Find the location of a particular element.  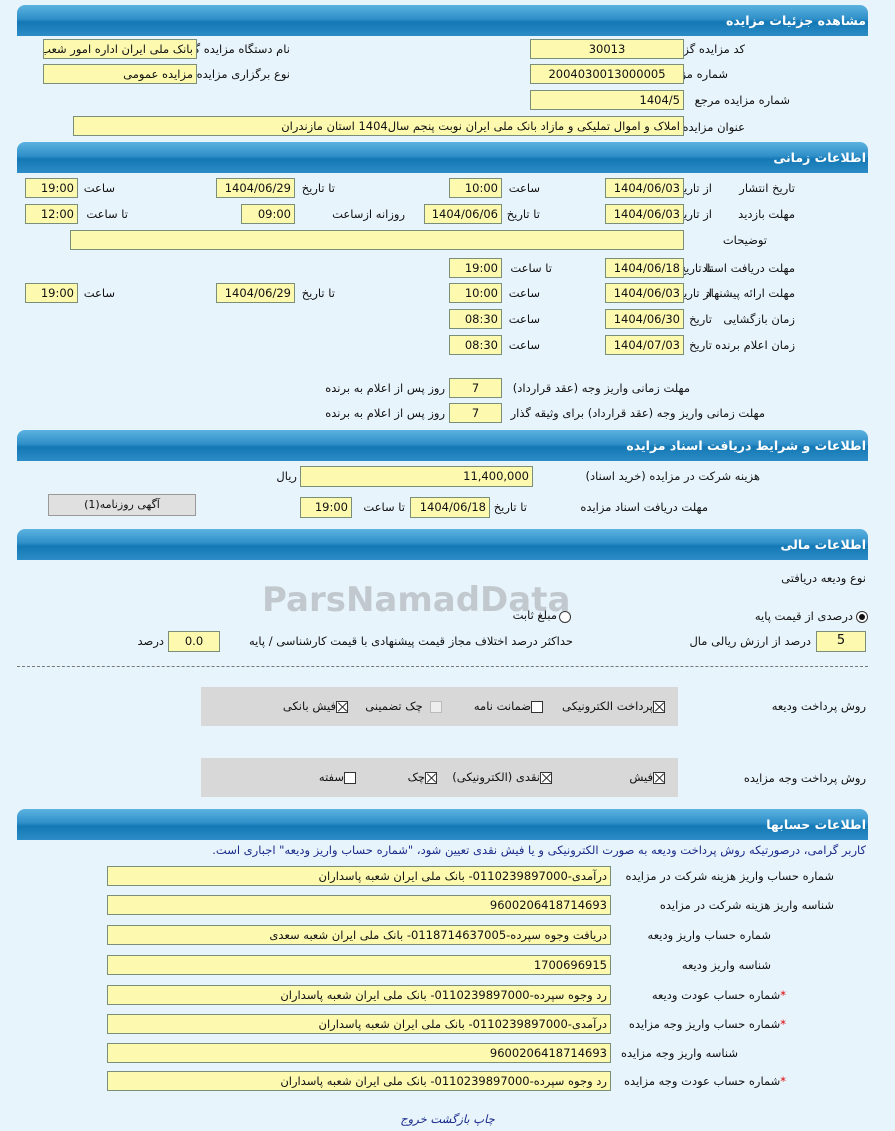

payment-methods-box: فیش نقدی (الکترونیکی) چک سفته is located at coordinates (439, 777).